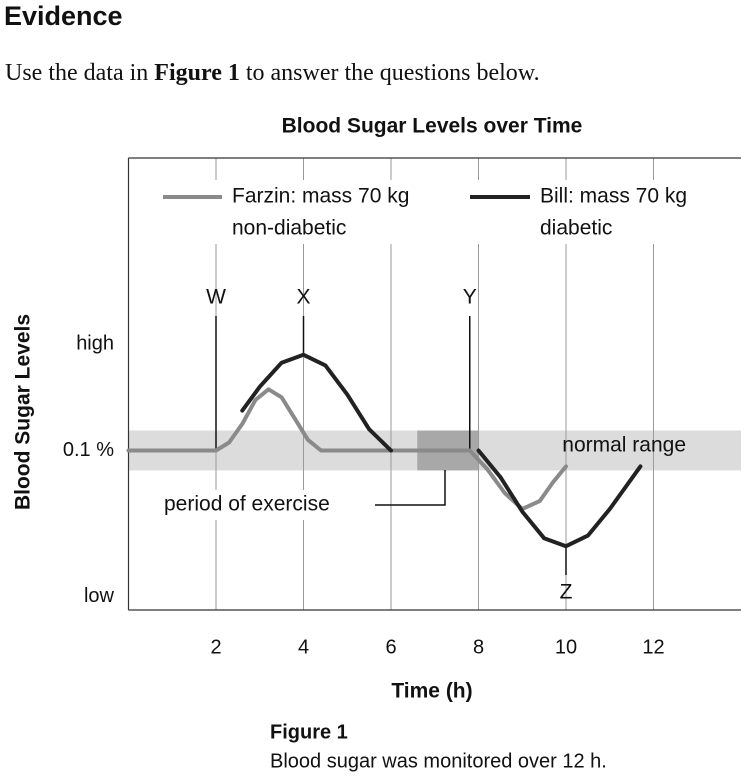  I want to click on x-tick-label: 6, so click(390, 647).